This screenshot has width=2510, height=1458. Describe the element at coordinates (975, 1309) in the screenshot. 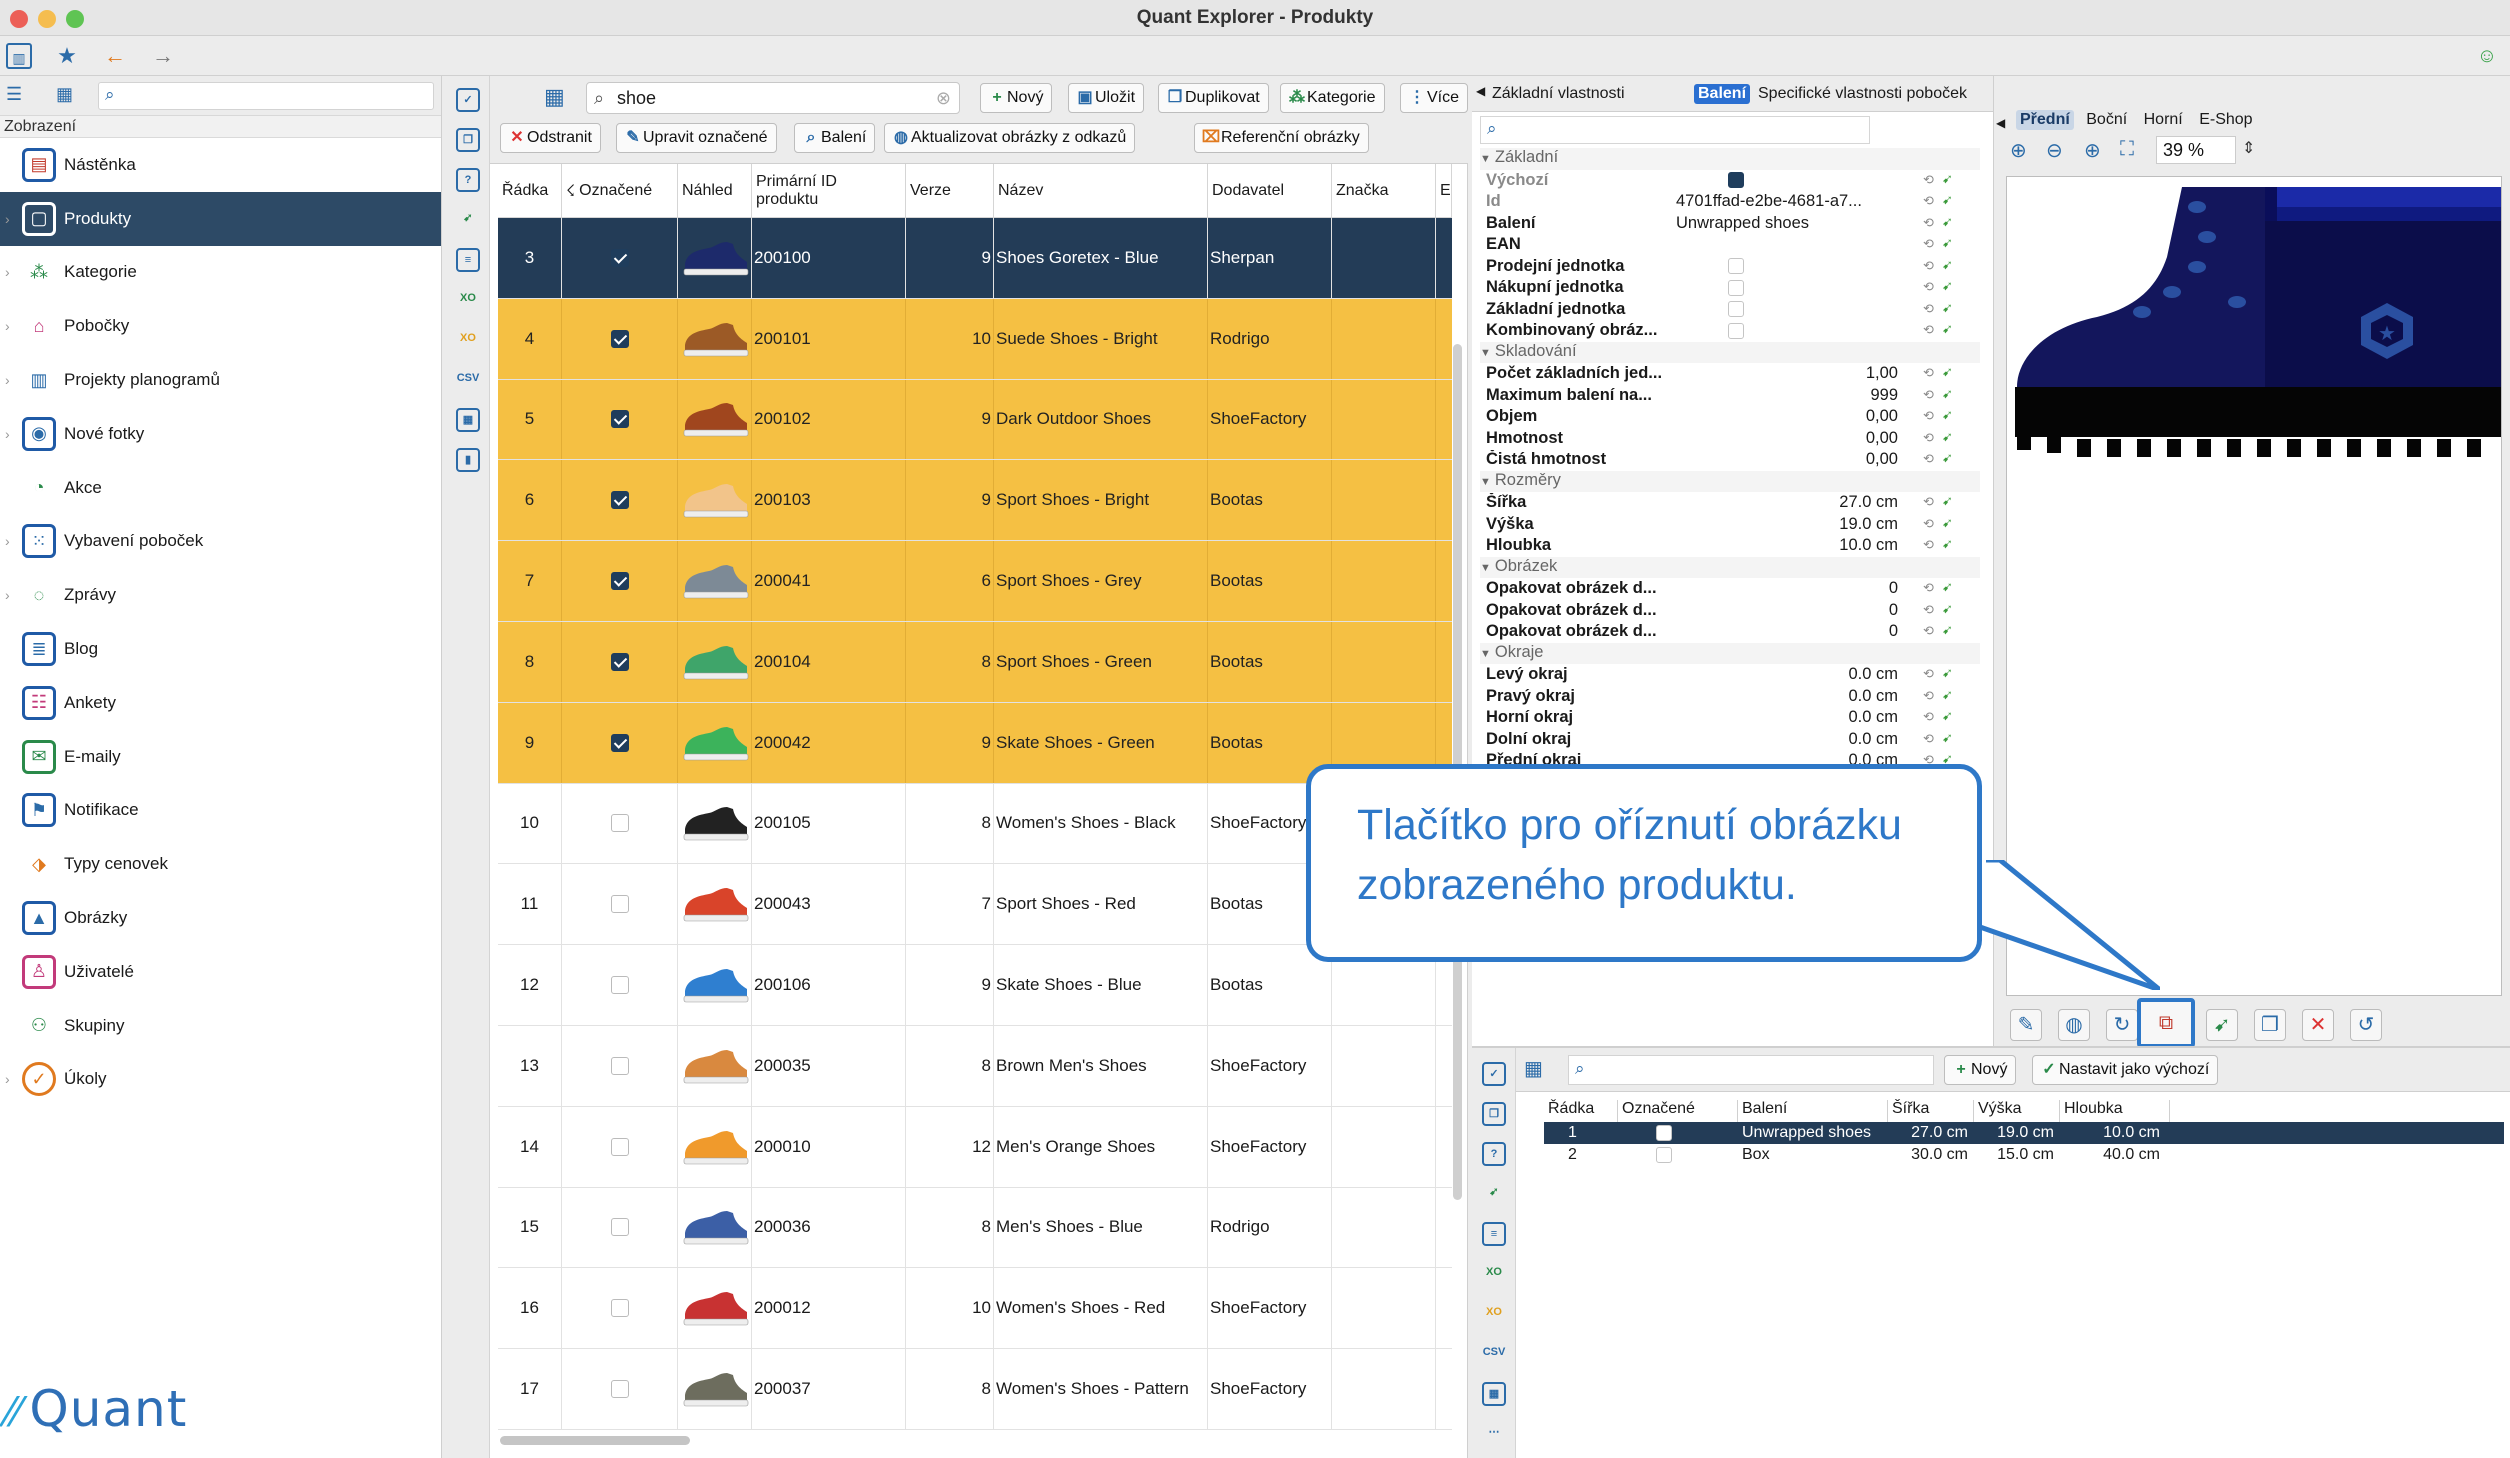

I see `table-row: 16 200012 10 Women's Shoes - Red ShoeFactory` at that location.